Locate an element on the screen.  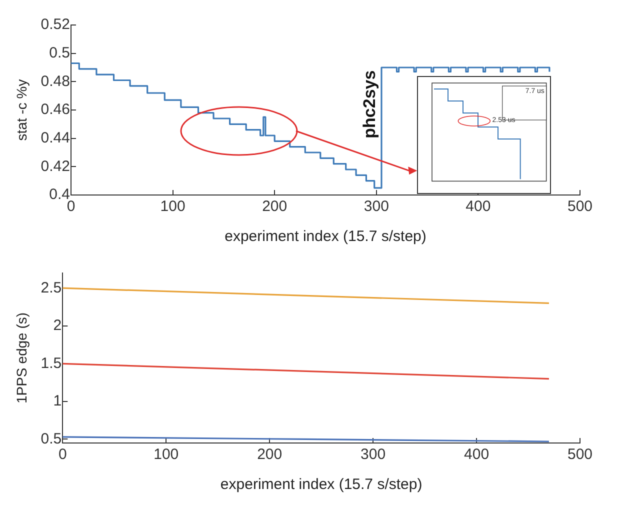
annotation: phc2sys is located at coordinates (369, 104).